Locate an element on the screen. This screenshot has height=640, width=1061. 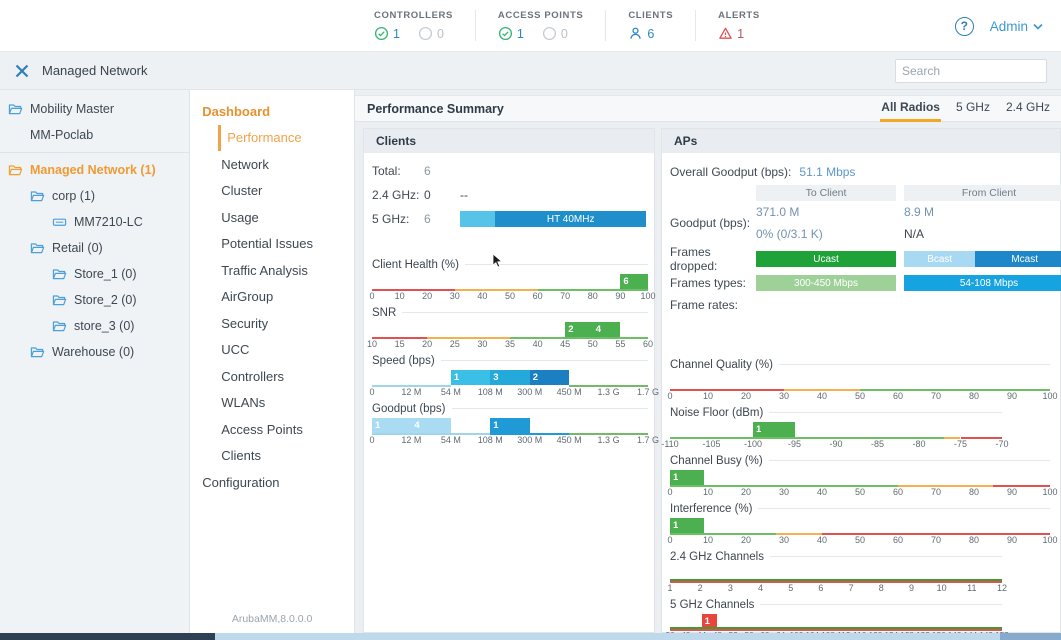
tree-item: Mobility Master is located at coordinates (94, 109).